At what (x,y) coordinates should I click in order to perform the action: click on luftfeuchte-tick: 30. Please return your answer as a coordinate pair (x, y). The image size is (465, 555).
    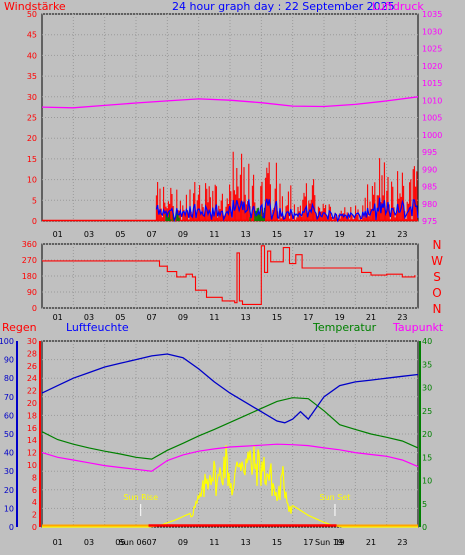
    Looking at the image, I should click on (9, 471).